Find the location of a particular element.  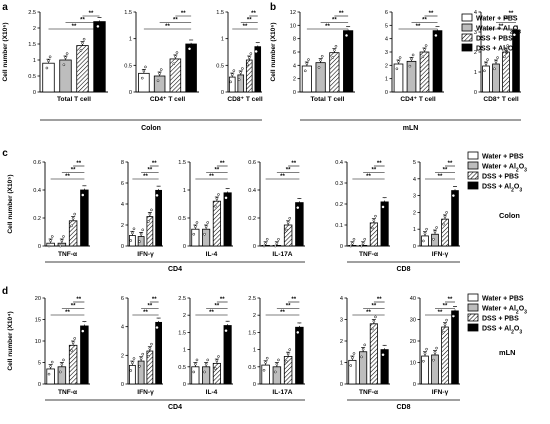

y-tick-label: 2.5 is located at coordinates (252, 299).